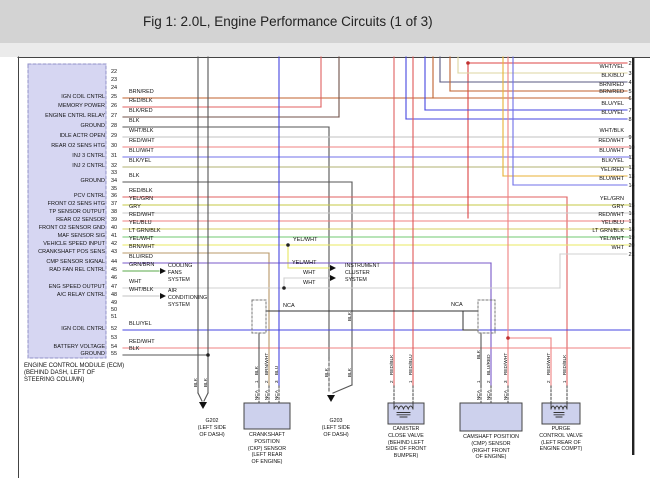  I want to click on ecm-pin-number: 44, so click(114, 262).